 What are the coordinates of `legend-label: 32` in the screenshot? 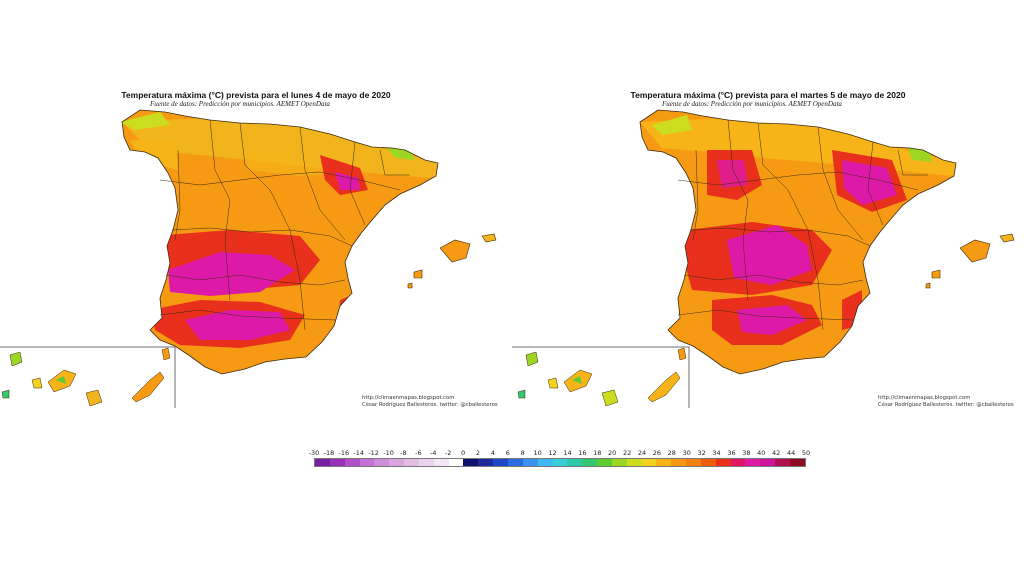 It's located at (701, 453).